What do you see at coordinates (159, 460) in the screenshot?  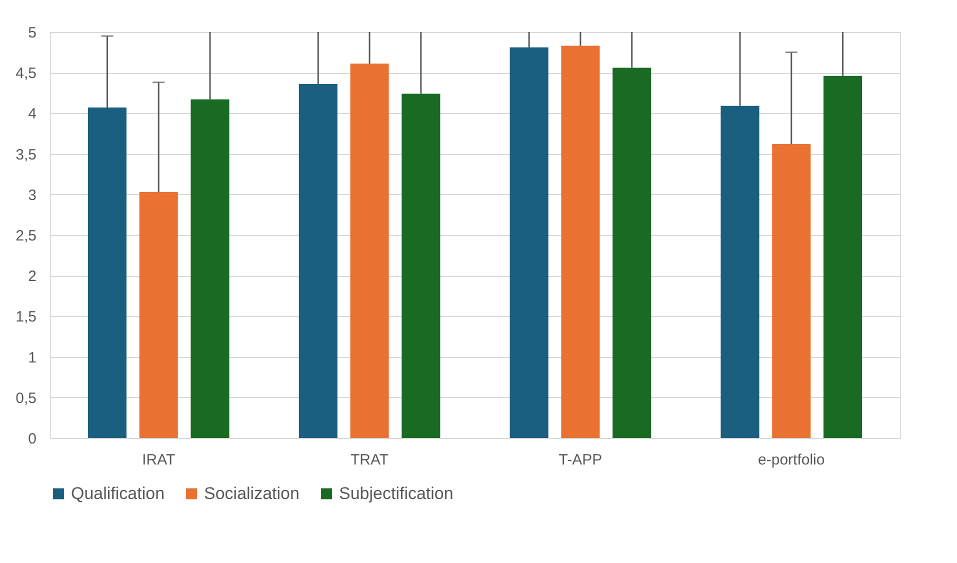 I see `x-tick-label: IRAT` at bounding box center [159, 460].